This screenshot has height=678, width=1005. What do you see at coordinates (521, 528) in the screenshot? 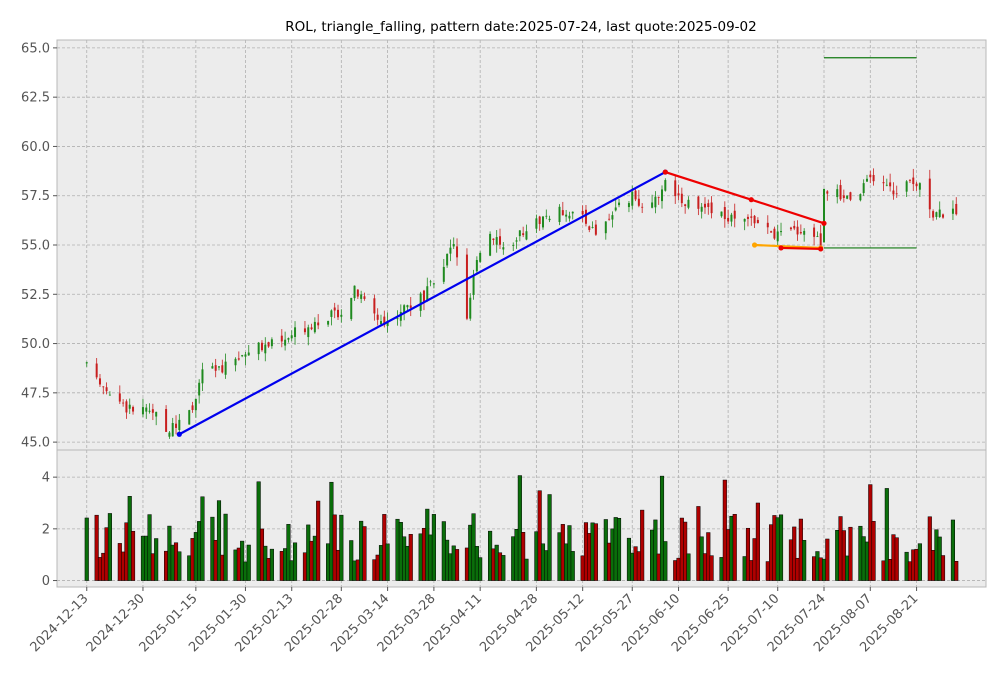
I see `volume-bars` at bounding box center [521, 528].